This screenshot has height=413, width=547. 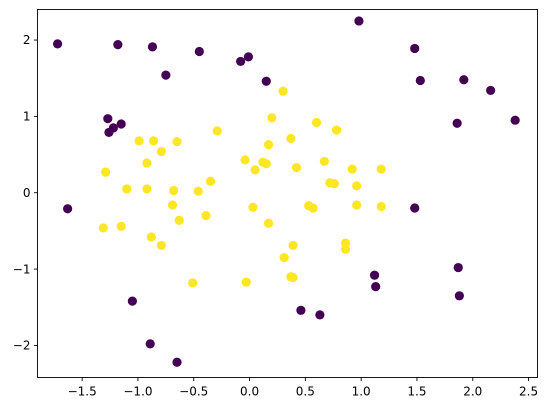 I want to click on x-tick-label: 0.0, so click(x=249, y=392).